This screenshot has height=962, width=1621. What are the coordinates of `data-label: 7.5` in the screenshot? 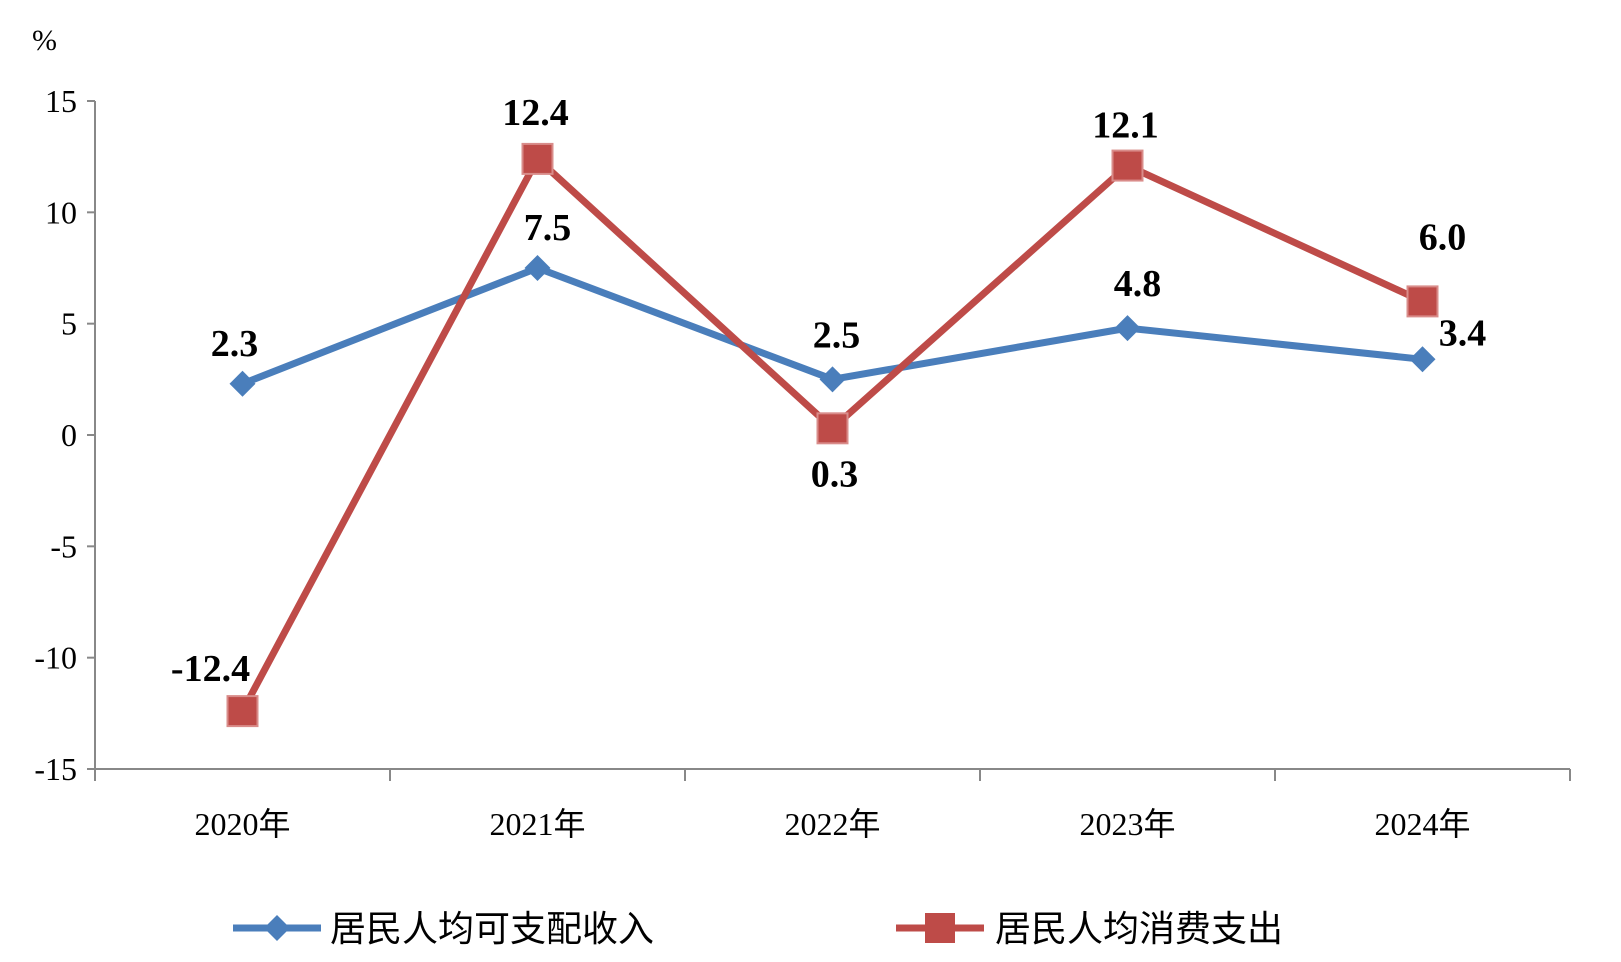 It's located at (548, 228).